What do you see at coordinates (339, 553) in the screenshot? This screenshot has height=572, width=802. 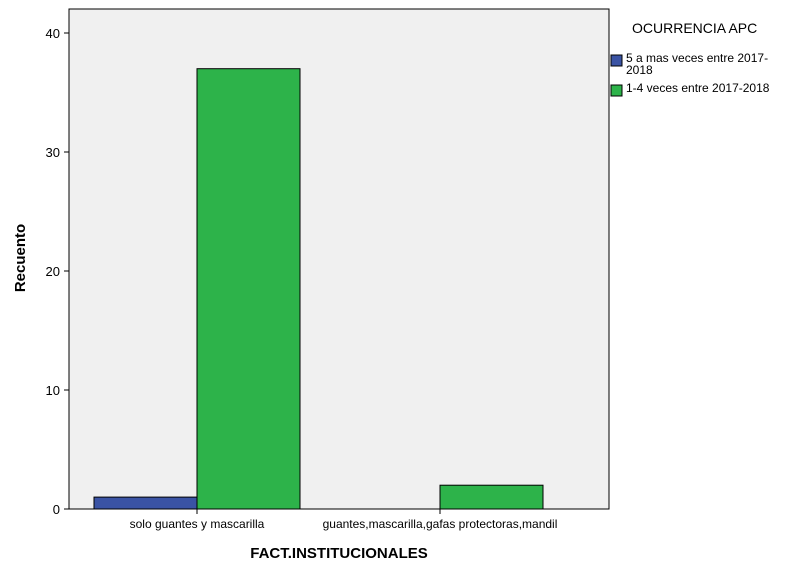 I see `x-axis-label: FACT.INSTITUCIONALES` at bounding box center [339, 553].